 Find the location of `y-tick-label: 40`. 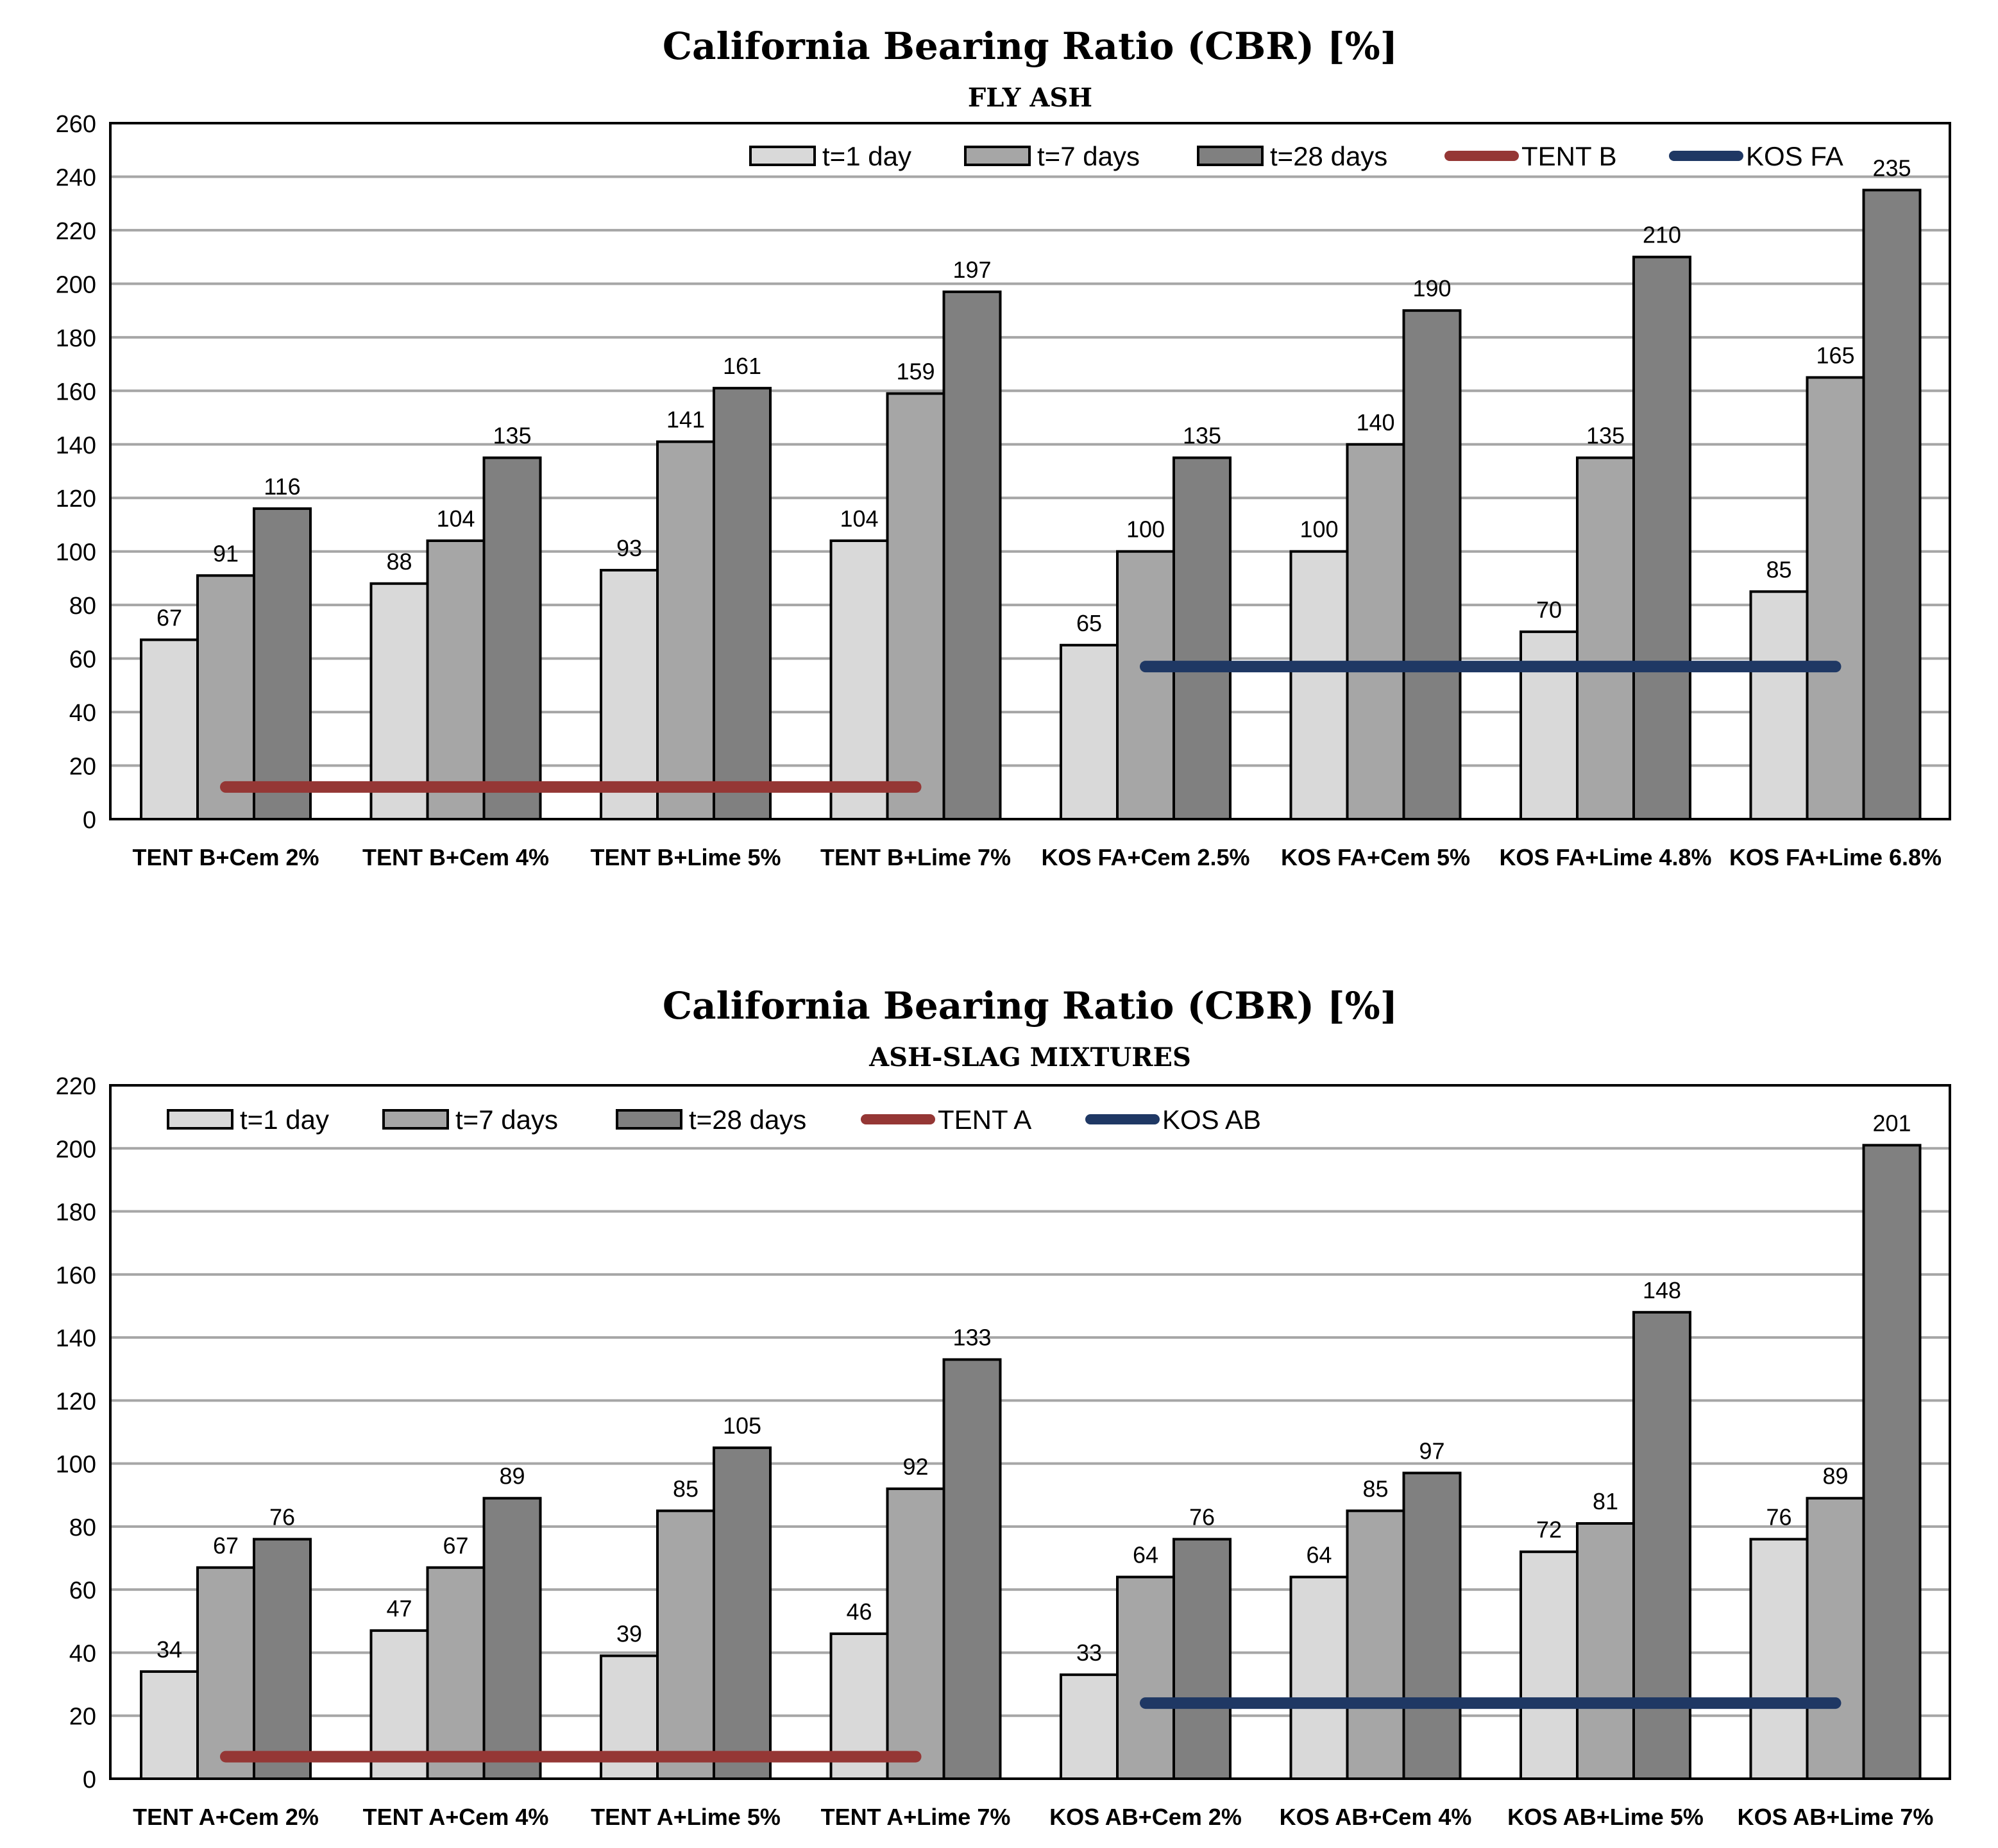

y-tick-label: 40 is located at coordinates (82, 1653).